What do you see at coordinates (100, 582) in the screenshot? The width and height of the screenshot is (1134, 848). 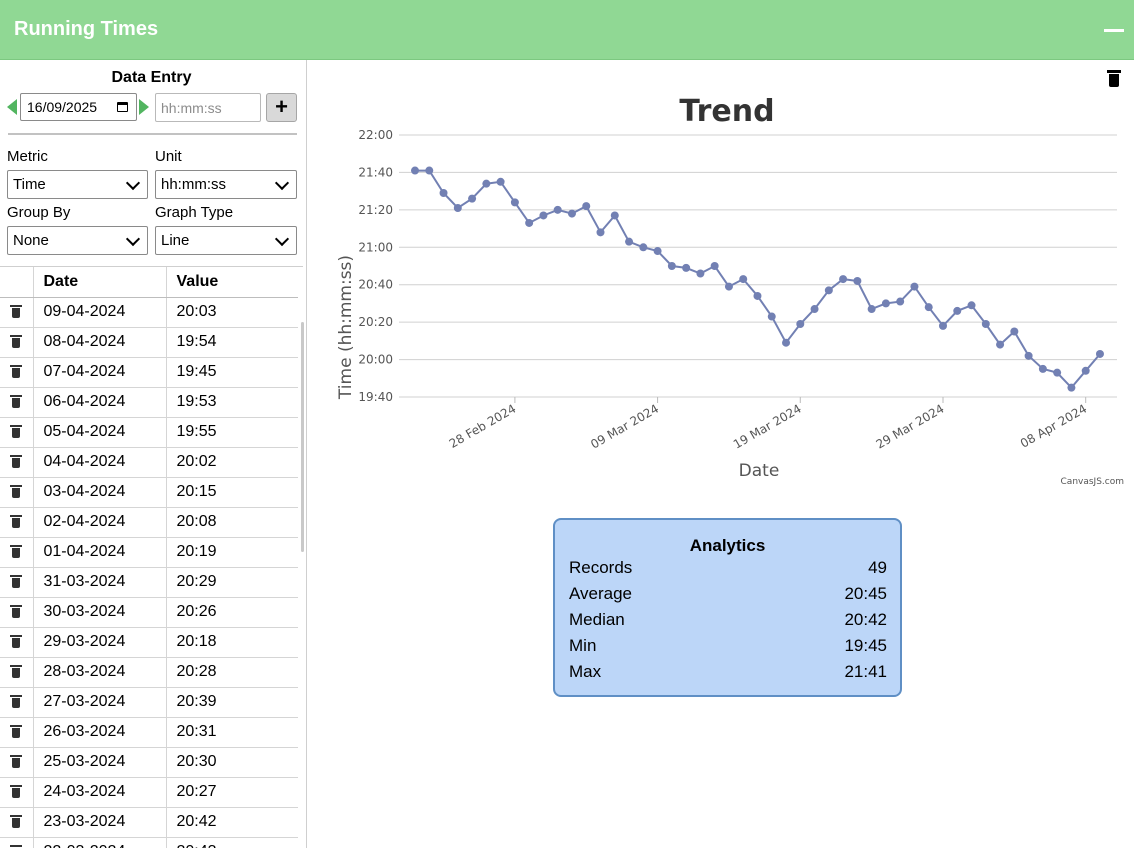 I see `row-date: 31-03-2024` at bounding box center [100, 582].